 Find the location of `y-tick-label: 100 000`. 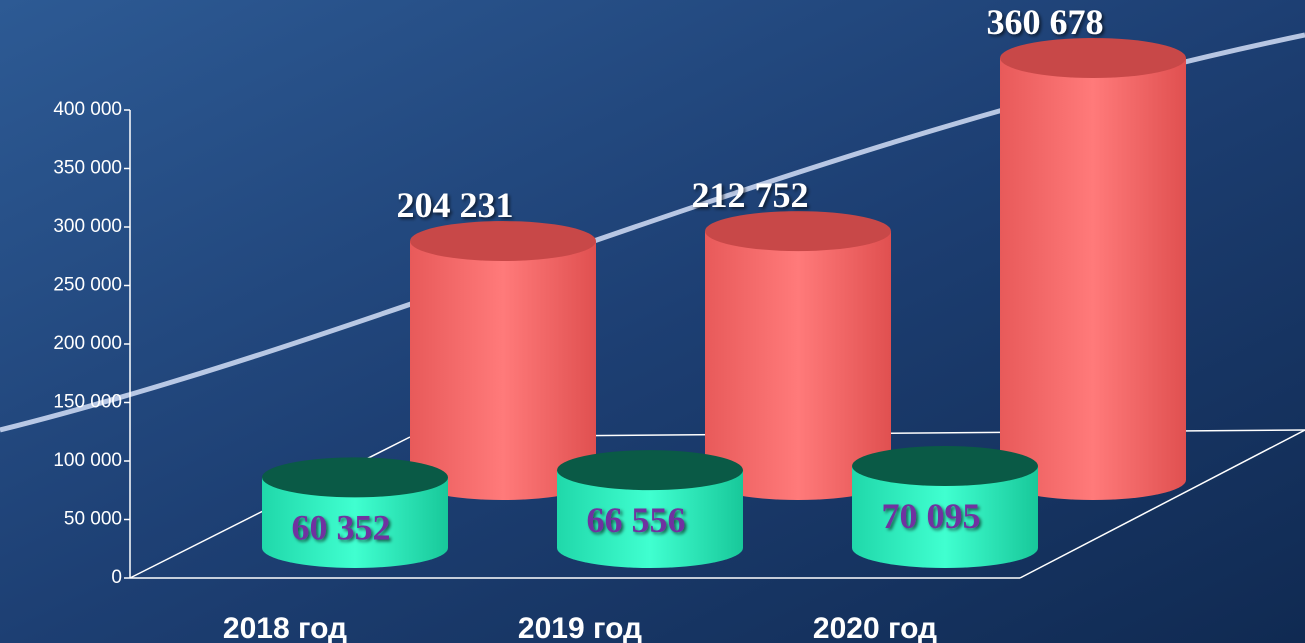

y-tick-label: 100 000 is located at coordinates (87, 460).